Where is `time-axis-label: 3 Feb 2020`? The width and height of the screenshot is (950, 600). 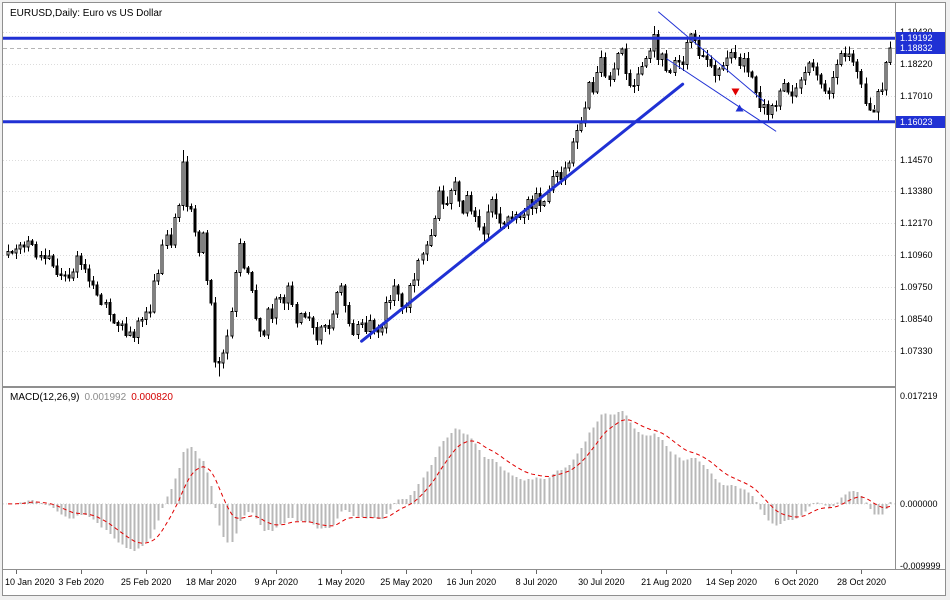
time-axis-label: 3 Feb 2020 is located at coordinates (81, 582).